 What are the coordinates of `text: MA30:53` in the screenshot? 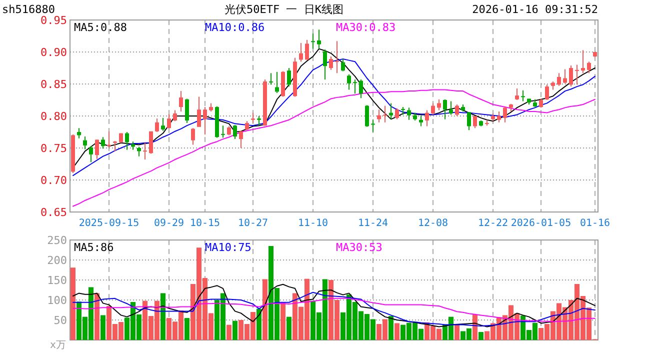 It's located at (359, 247).